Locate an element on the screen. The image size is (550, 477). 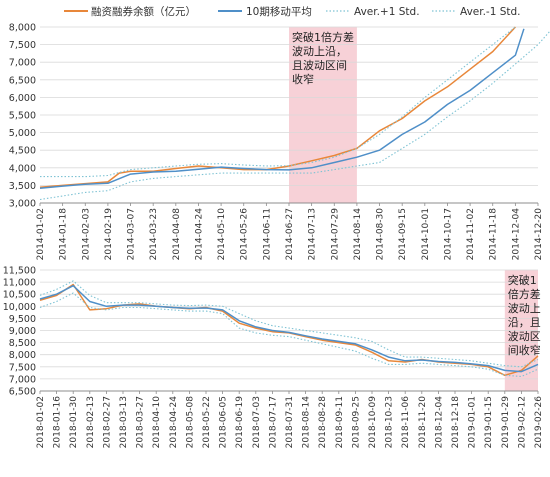
x-tick-label: 2014-12-04 is located at coordinates (516, 234).